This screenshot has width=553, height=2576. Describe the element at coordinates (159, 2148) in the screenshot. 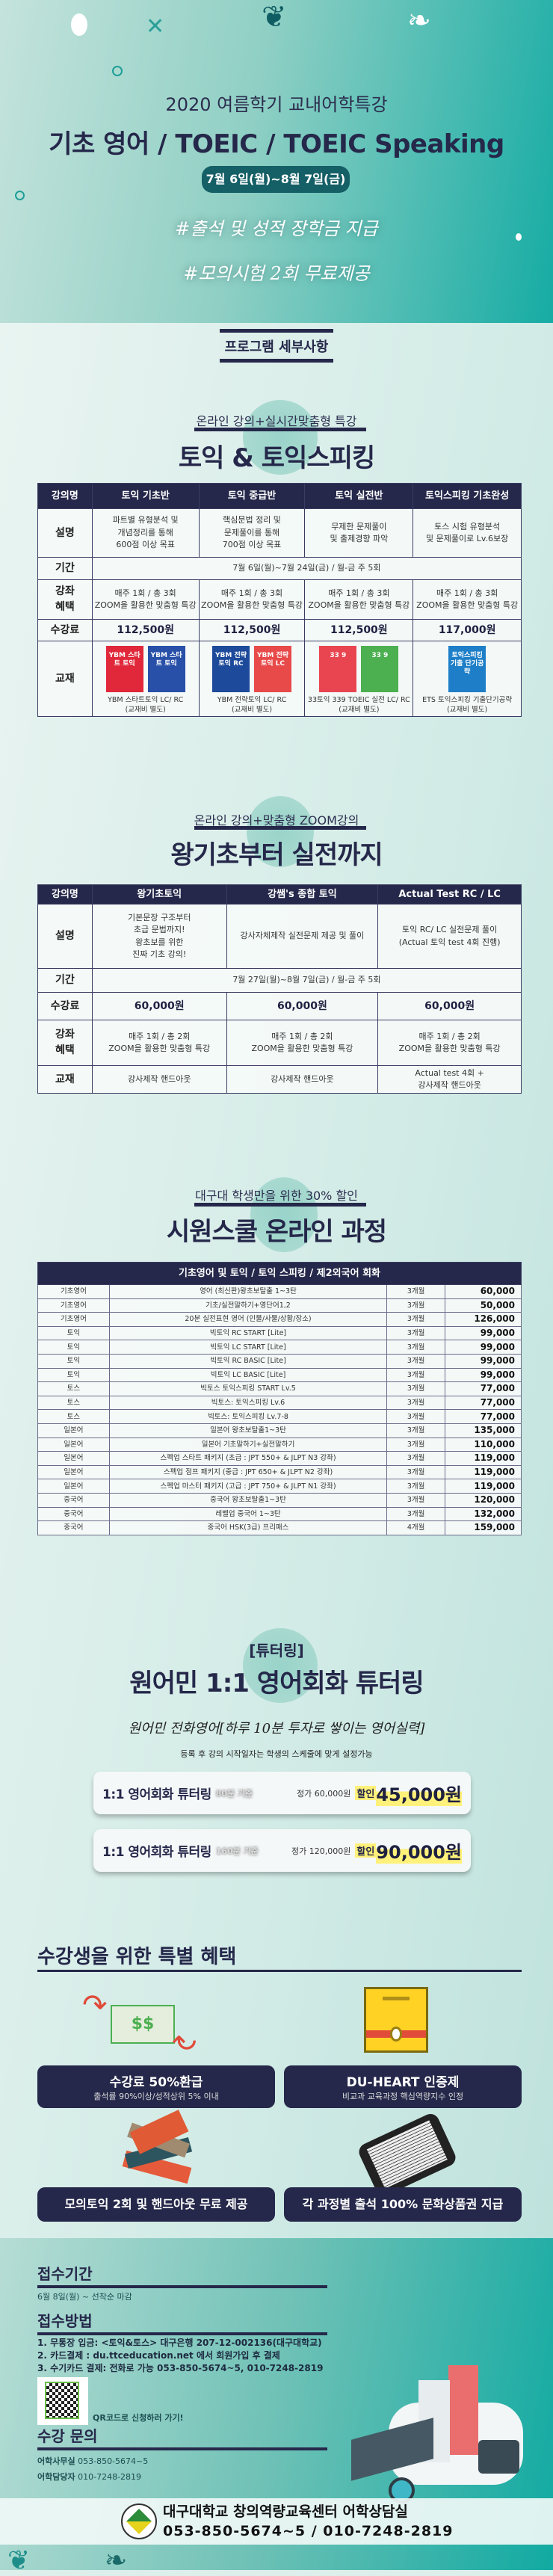

I see `books-icon` at that location.